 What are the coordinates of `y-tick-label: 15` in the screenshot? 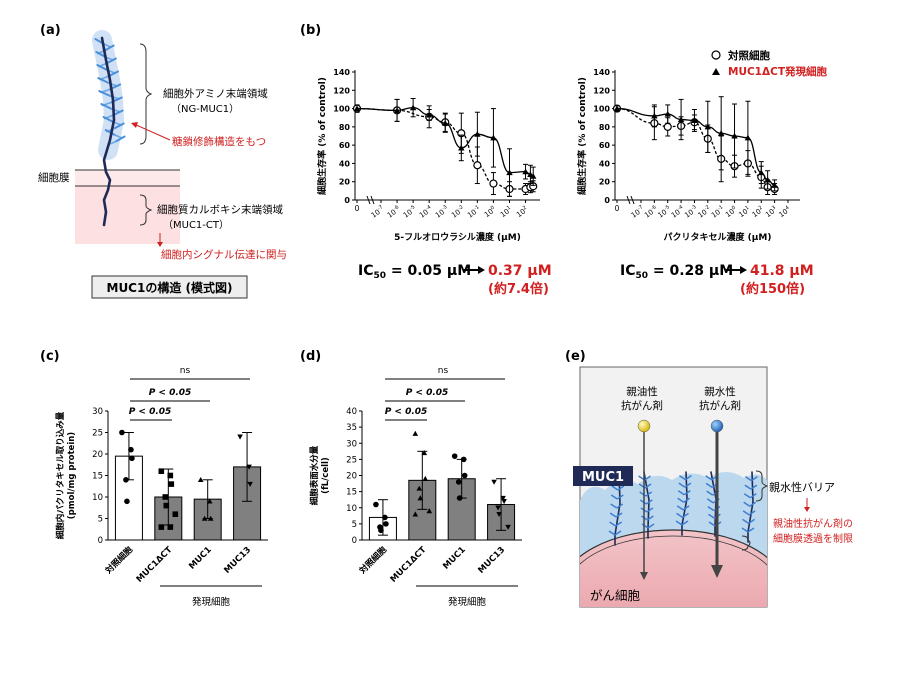 It's located at (97, 477).